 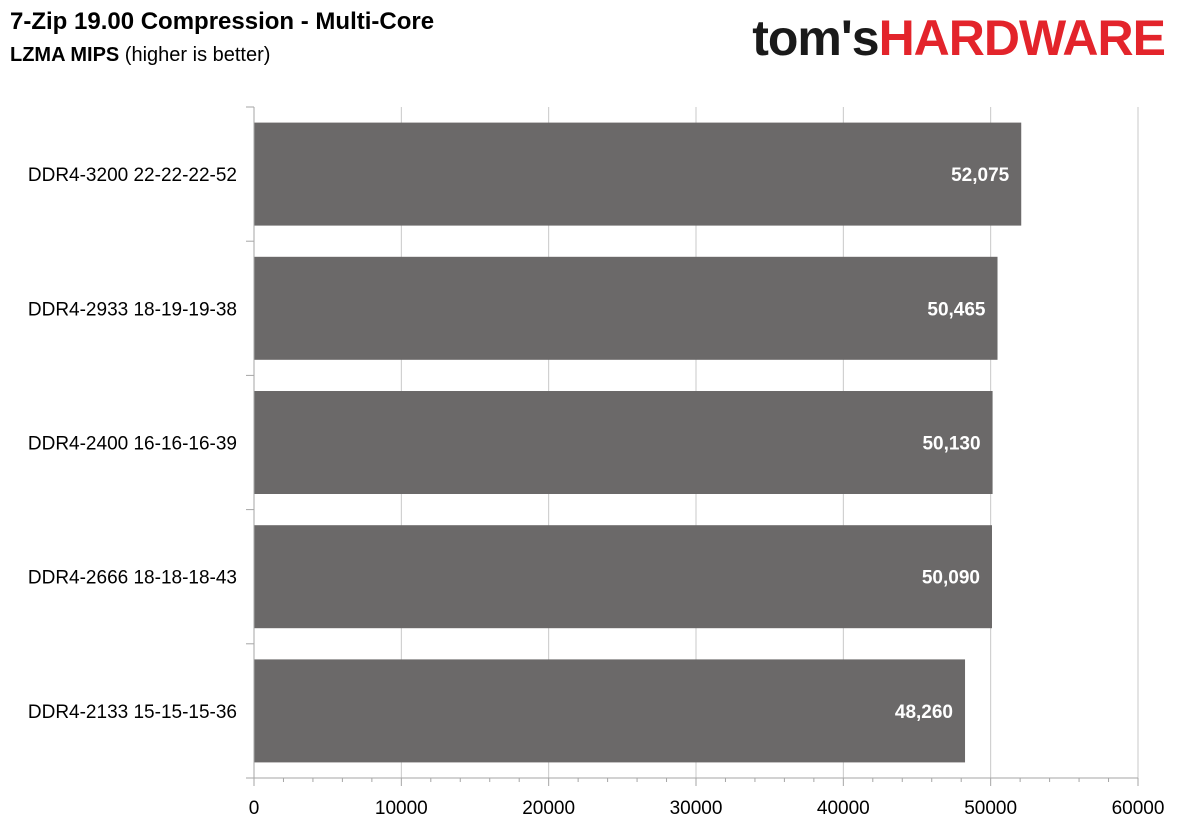 I want to click on x-tick-label: 40000, so click(x=843, y=808).